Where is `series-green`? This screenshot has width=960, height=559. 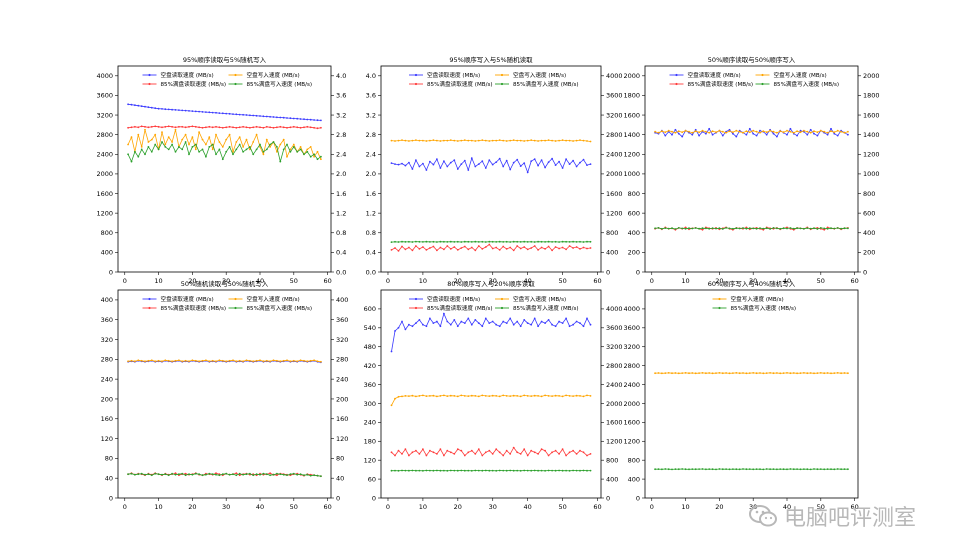
series-green is located at coordinates (224, 475).